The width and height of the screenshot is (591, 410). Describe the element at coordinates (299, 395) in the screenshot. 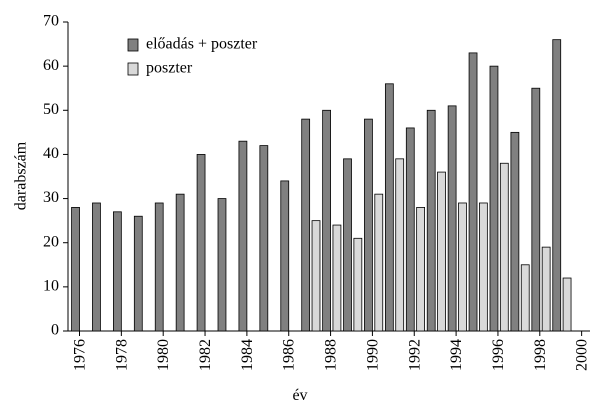

I see `x-axis-label: év` at that location.